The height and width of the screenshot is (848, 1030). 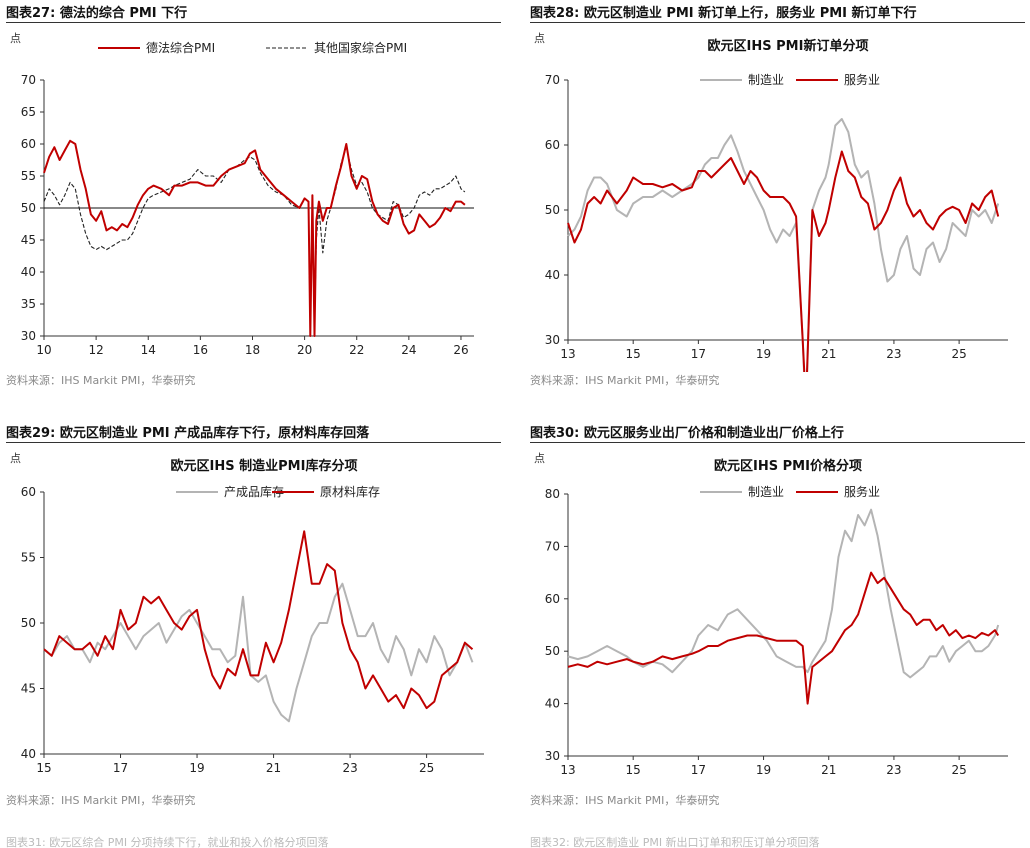 I want to click on y-tick-label: 35, so click(x=28, y=304).